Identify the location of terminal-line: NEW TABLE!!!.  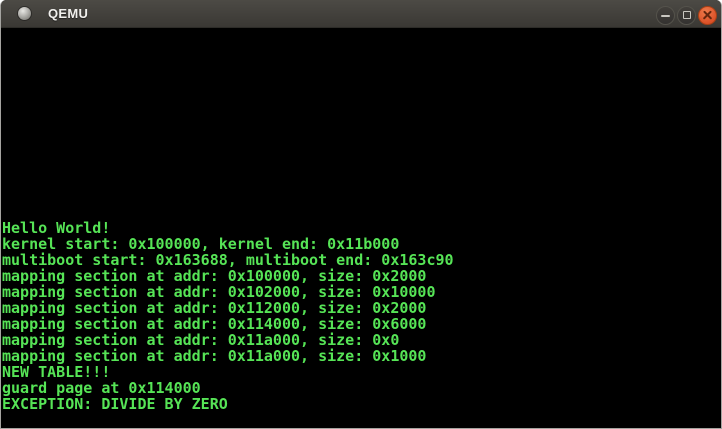
(56, 372).